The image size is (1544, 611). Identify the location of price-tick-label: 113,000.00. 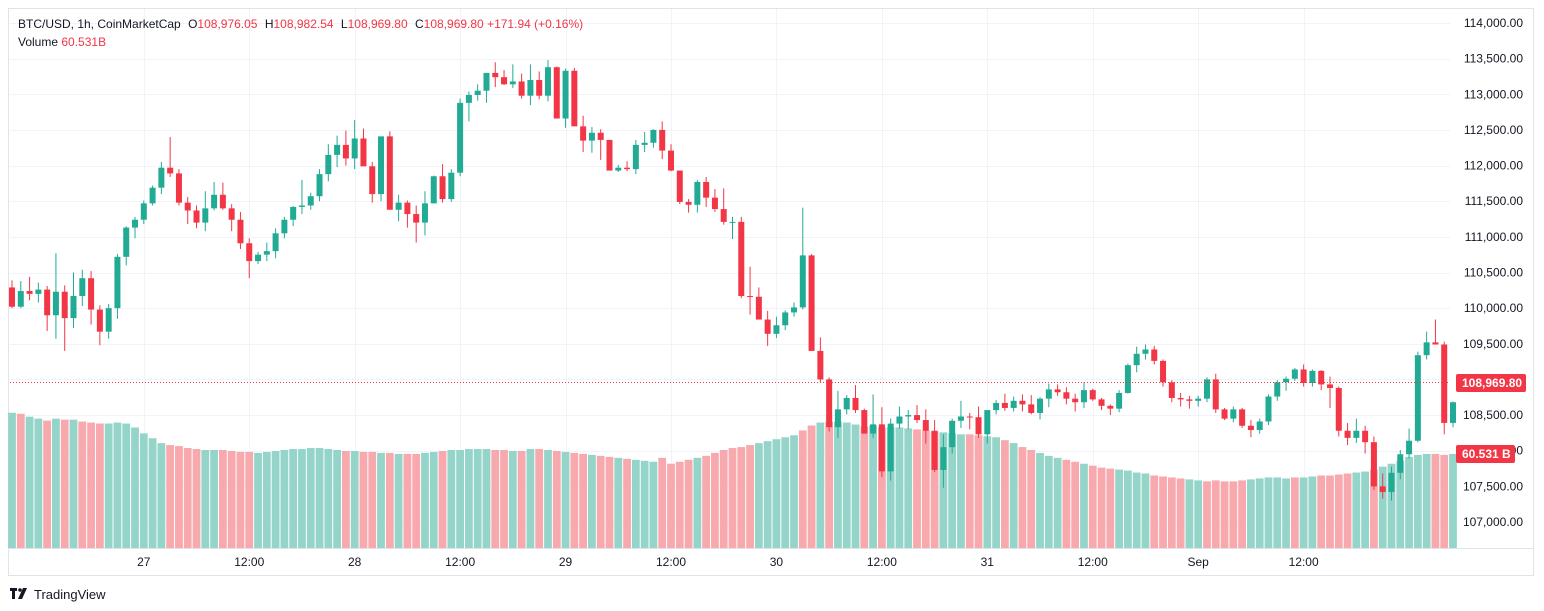
(1493, 94).